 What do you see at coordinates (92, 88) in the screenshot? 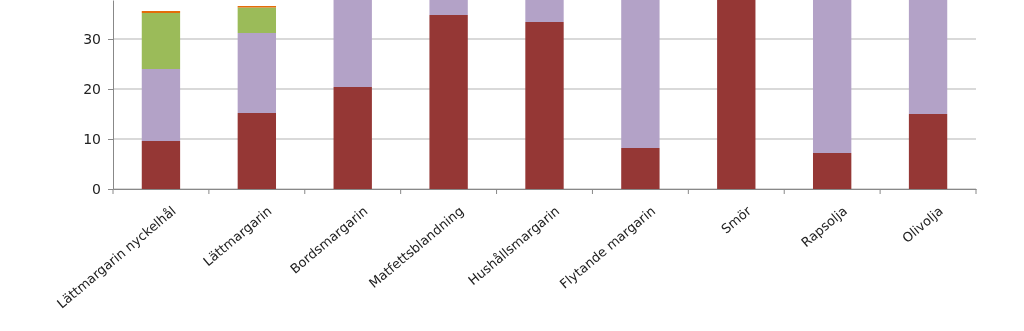
I see `y-tick-label: 20` at bounding box center [92, 88].